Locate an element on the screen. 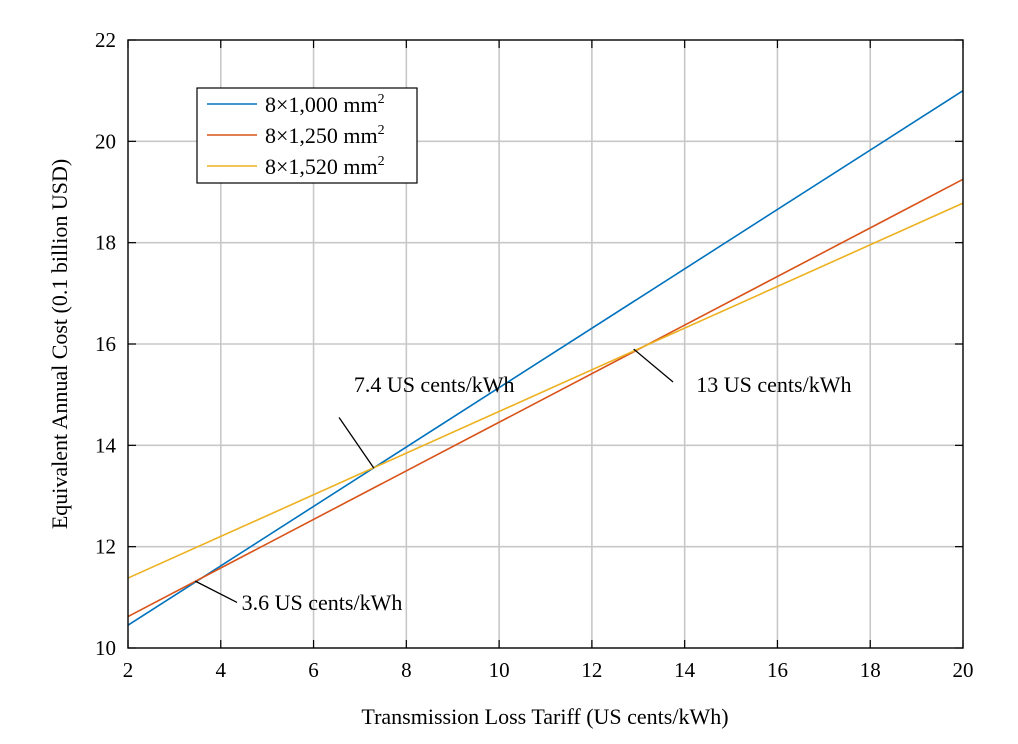 Image resolution: width=1018 pixels, height=744 pixels. y-tick-label: 14 is located at coordinates (106, 445).